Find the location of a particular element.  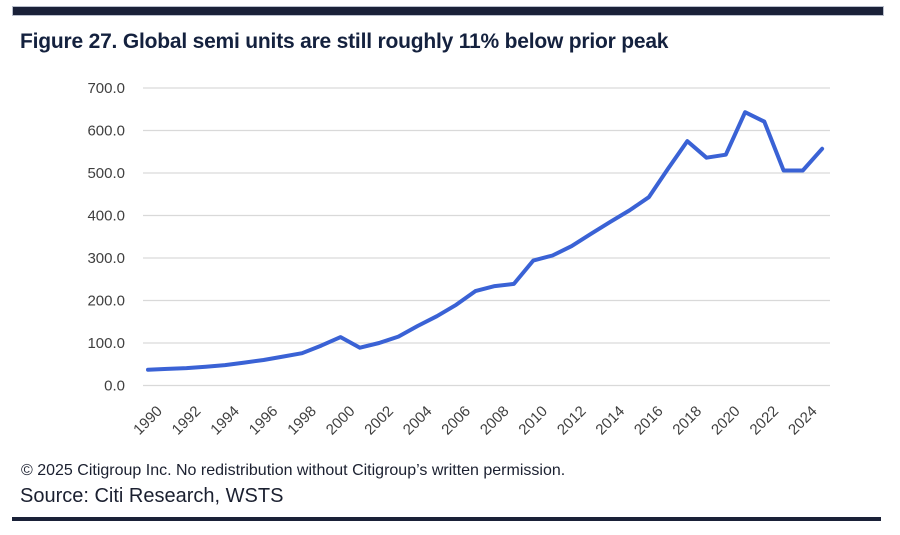

x-axis-label: 2004 is located at coordinates (418, 421).